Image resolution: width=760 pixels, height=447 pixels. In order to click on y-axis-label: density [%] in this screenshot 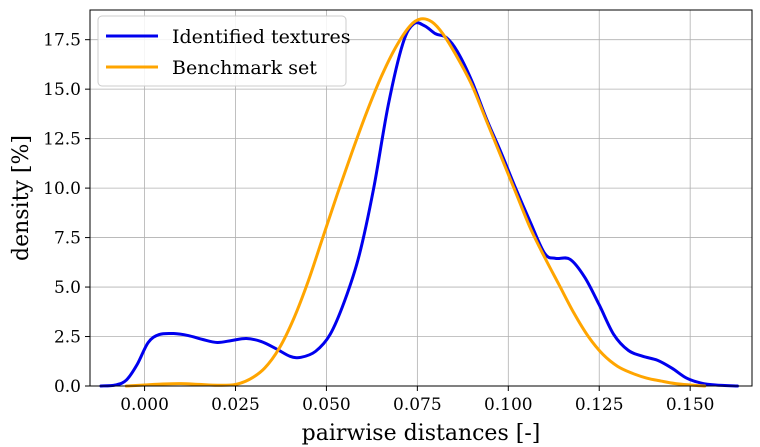, I will do `click(21, 198)`.